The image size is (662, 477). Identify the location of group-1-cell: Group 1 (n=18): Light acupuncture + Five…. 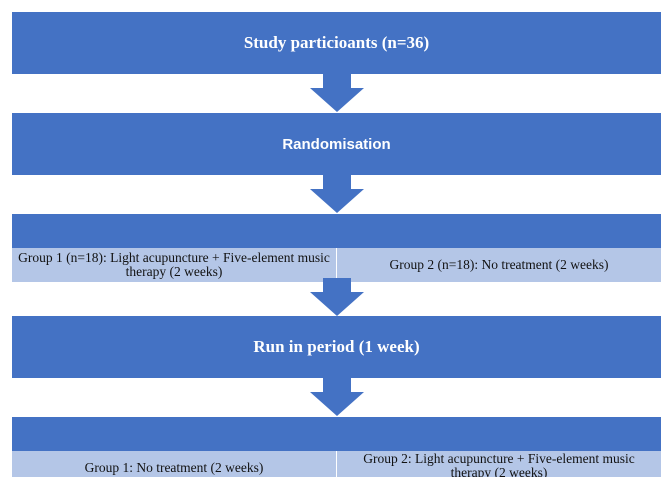
(174, 264).